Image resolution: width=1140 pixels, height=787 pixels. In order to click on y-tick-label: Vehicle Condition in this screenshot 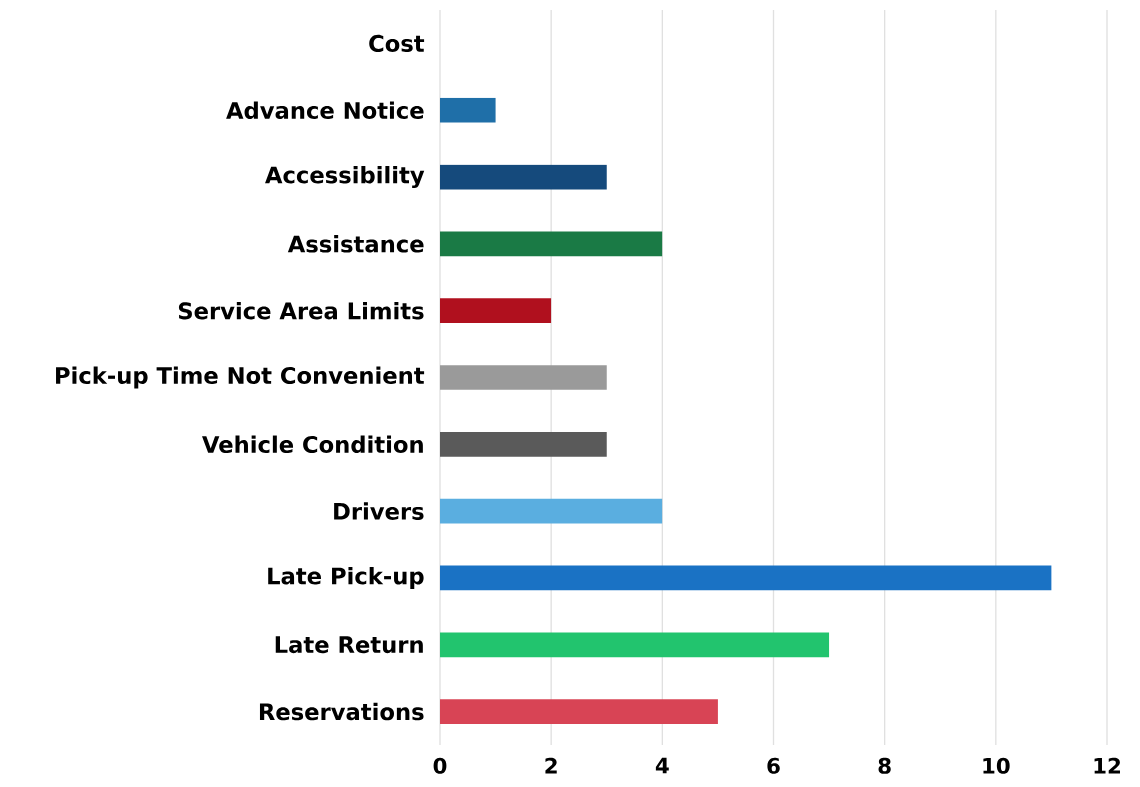, I will do `click(312, 444)`.